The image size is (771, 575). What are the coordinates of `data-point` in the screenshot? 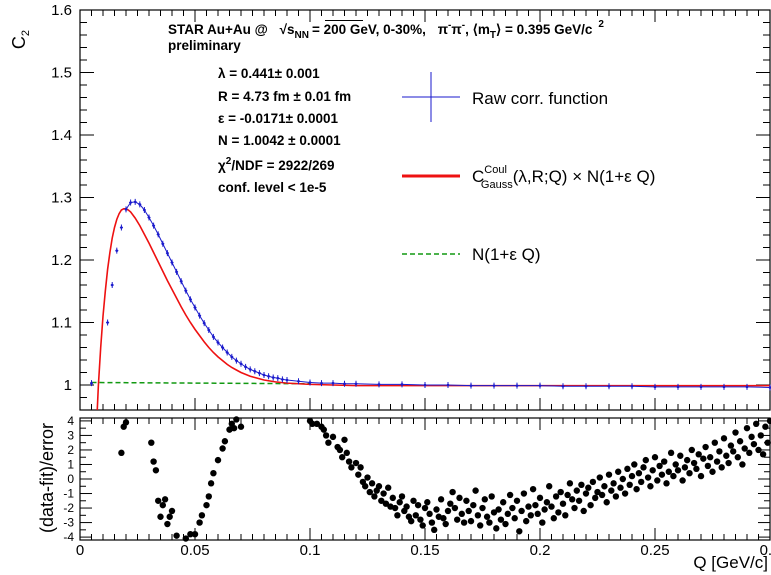 It's located at (108, 322).